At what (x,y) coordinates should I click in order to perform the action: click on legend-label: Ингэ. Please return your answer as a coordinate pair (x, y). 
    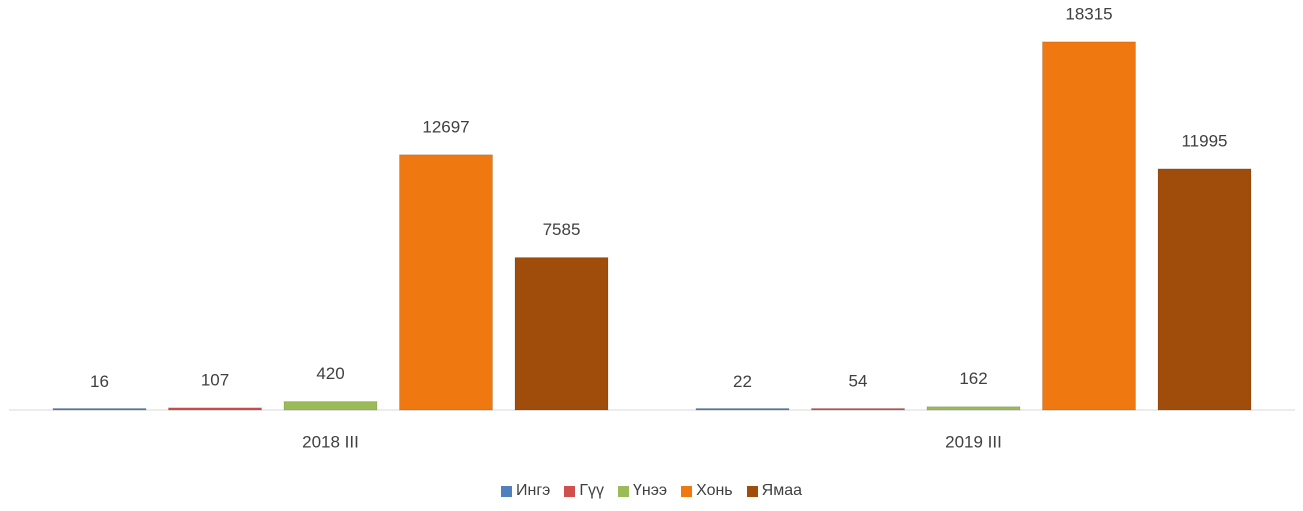
    Looking at the image, I should click on (533, 490).